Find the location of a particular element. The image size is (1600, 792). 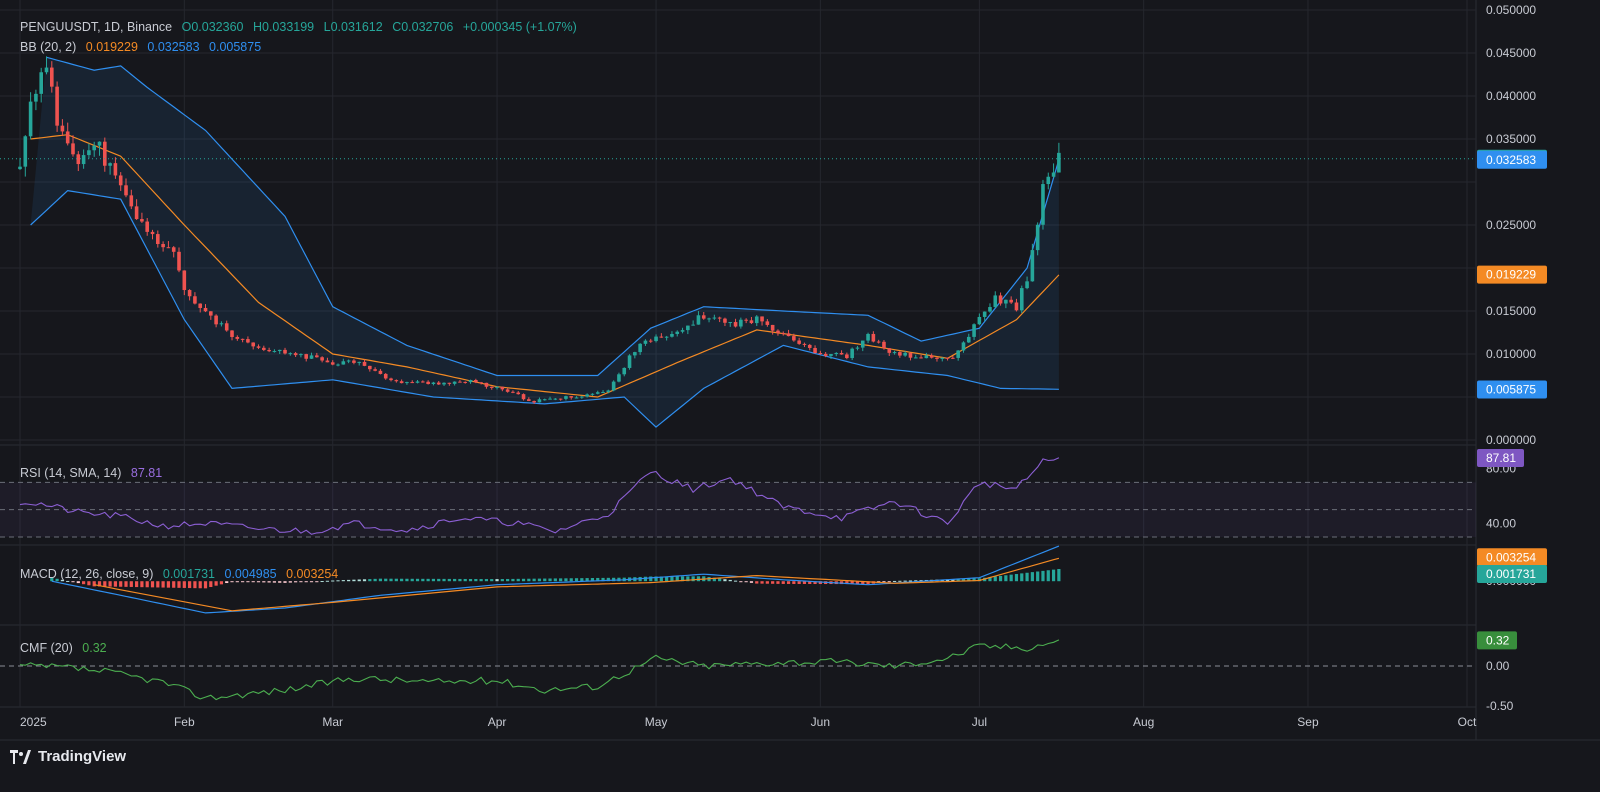

price-tag-bg is located at coordinates (1512, 159).